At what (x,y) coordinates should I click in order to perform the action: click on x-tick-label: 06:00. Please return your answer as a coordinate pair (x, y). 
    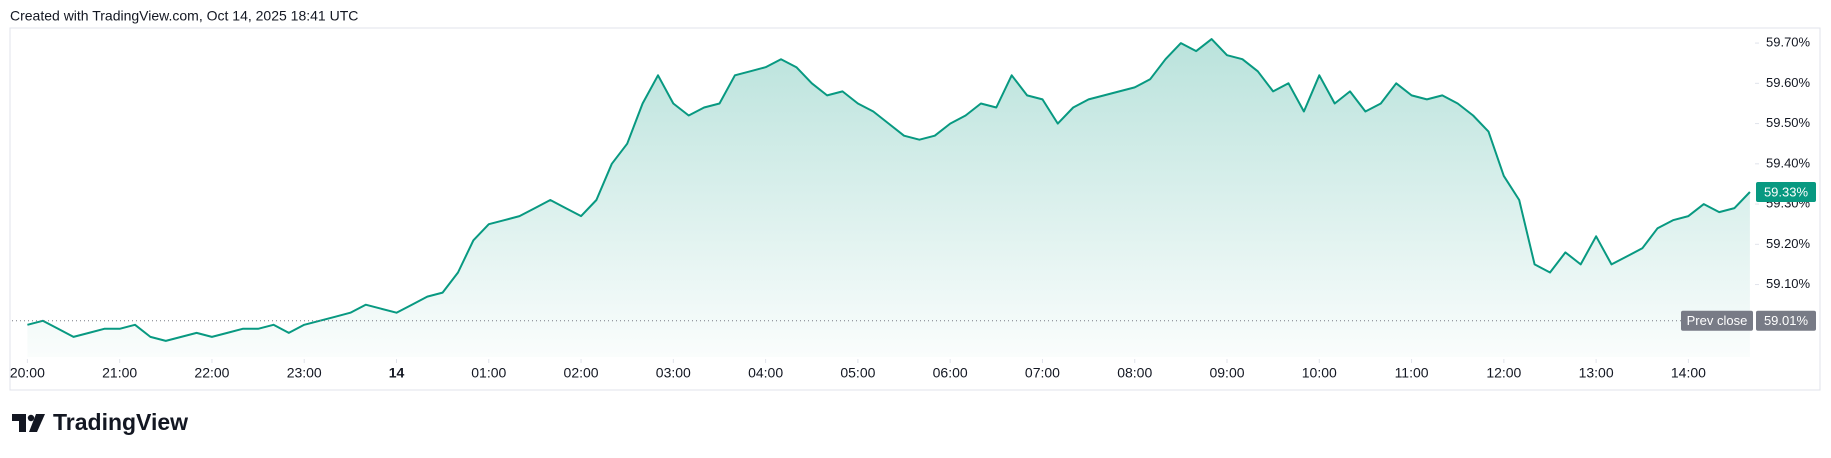
    Looking at the image, I should click on (950, 373).